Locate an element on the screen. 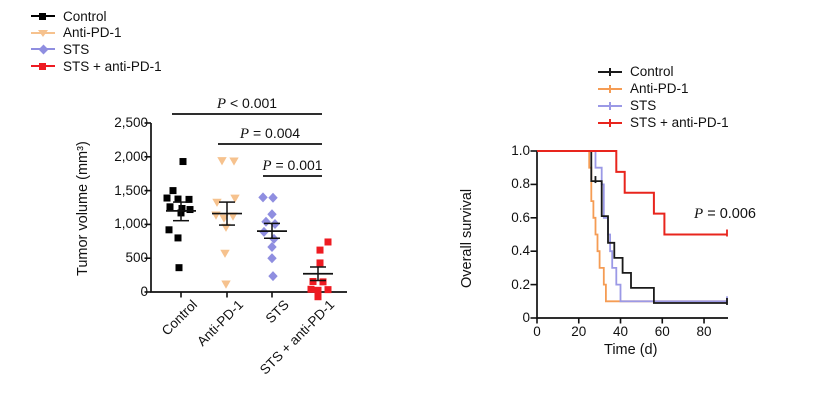 The image size is (813, 420). left-y-tick-label: 1,500 is located at coordinates (131, 190).